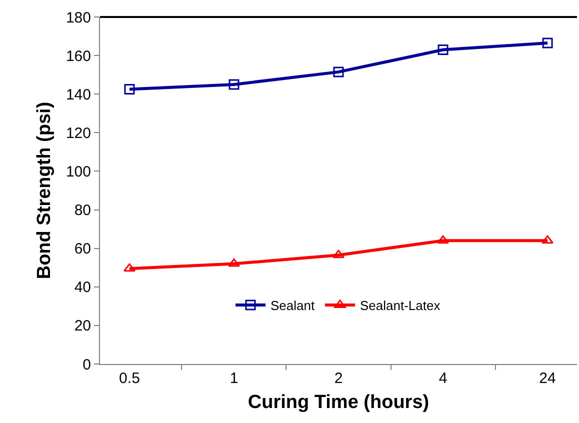 Image resolution: width=579 pixels, height=423 pixels. Describe the element at coordinates (292, 306) in the screenshot. I see `legend-label: Sealant` at that location.